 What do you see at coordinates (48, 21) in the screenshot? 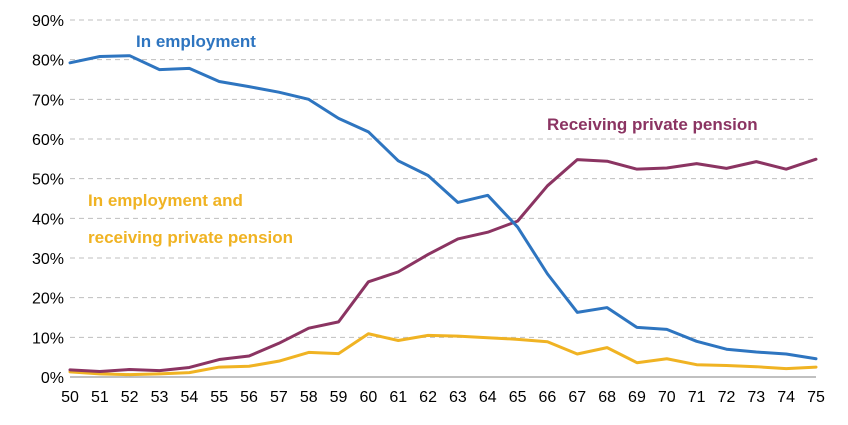
I see `y-tick-label-90: 90%` at bounding box center [48, 21].